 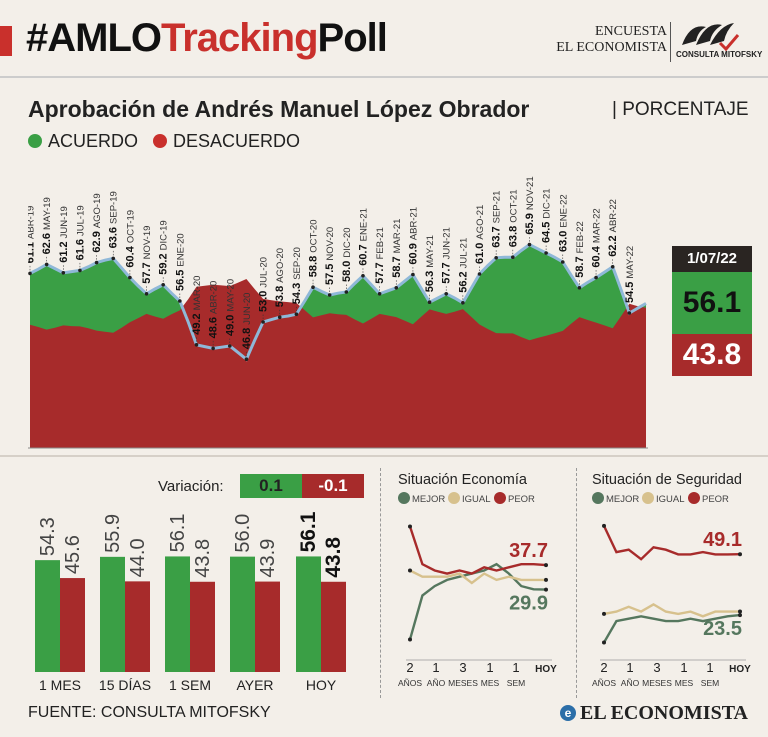 I want to click on point-date: MAY-20, so click(x=230, y=295).